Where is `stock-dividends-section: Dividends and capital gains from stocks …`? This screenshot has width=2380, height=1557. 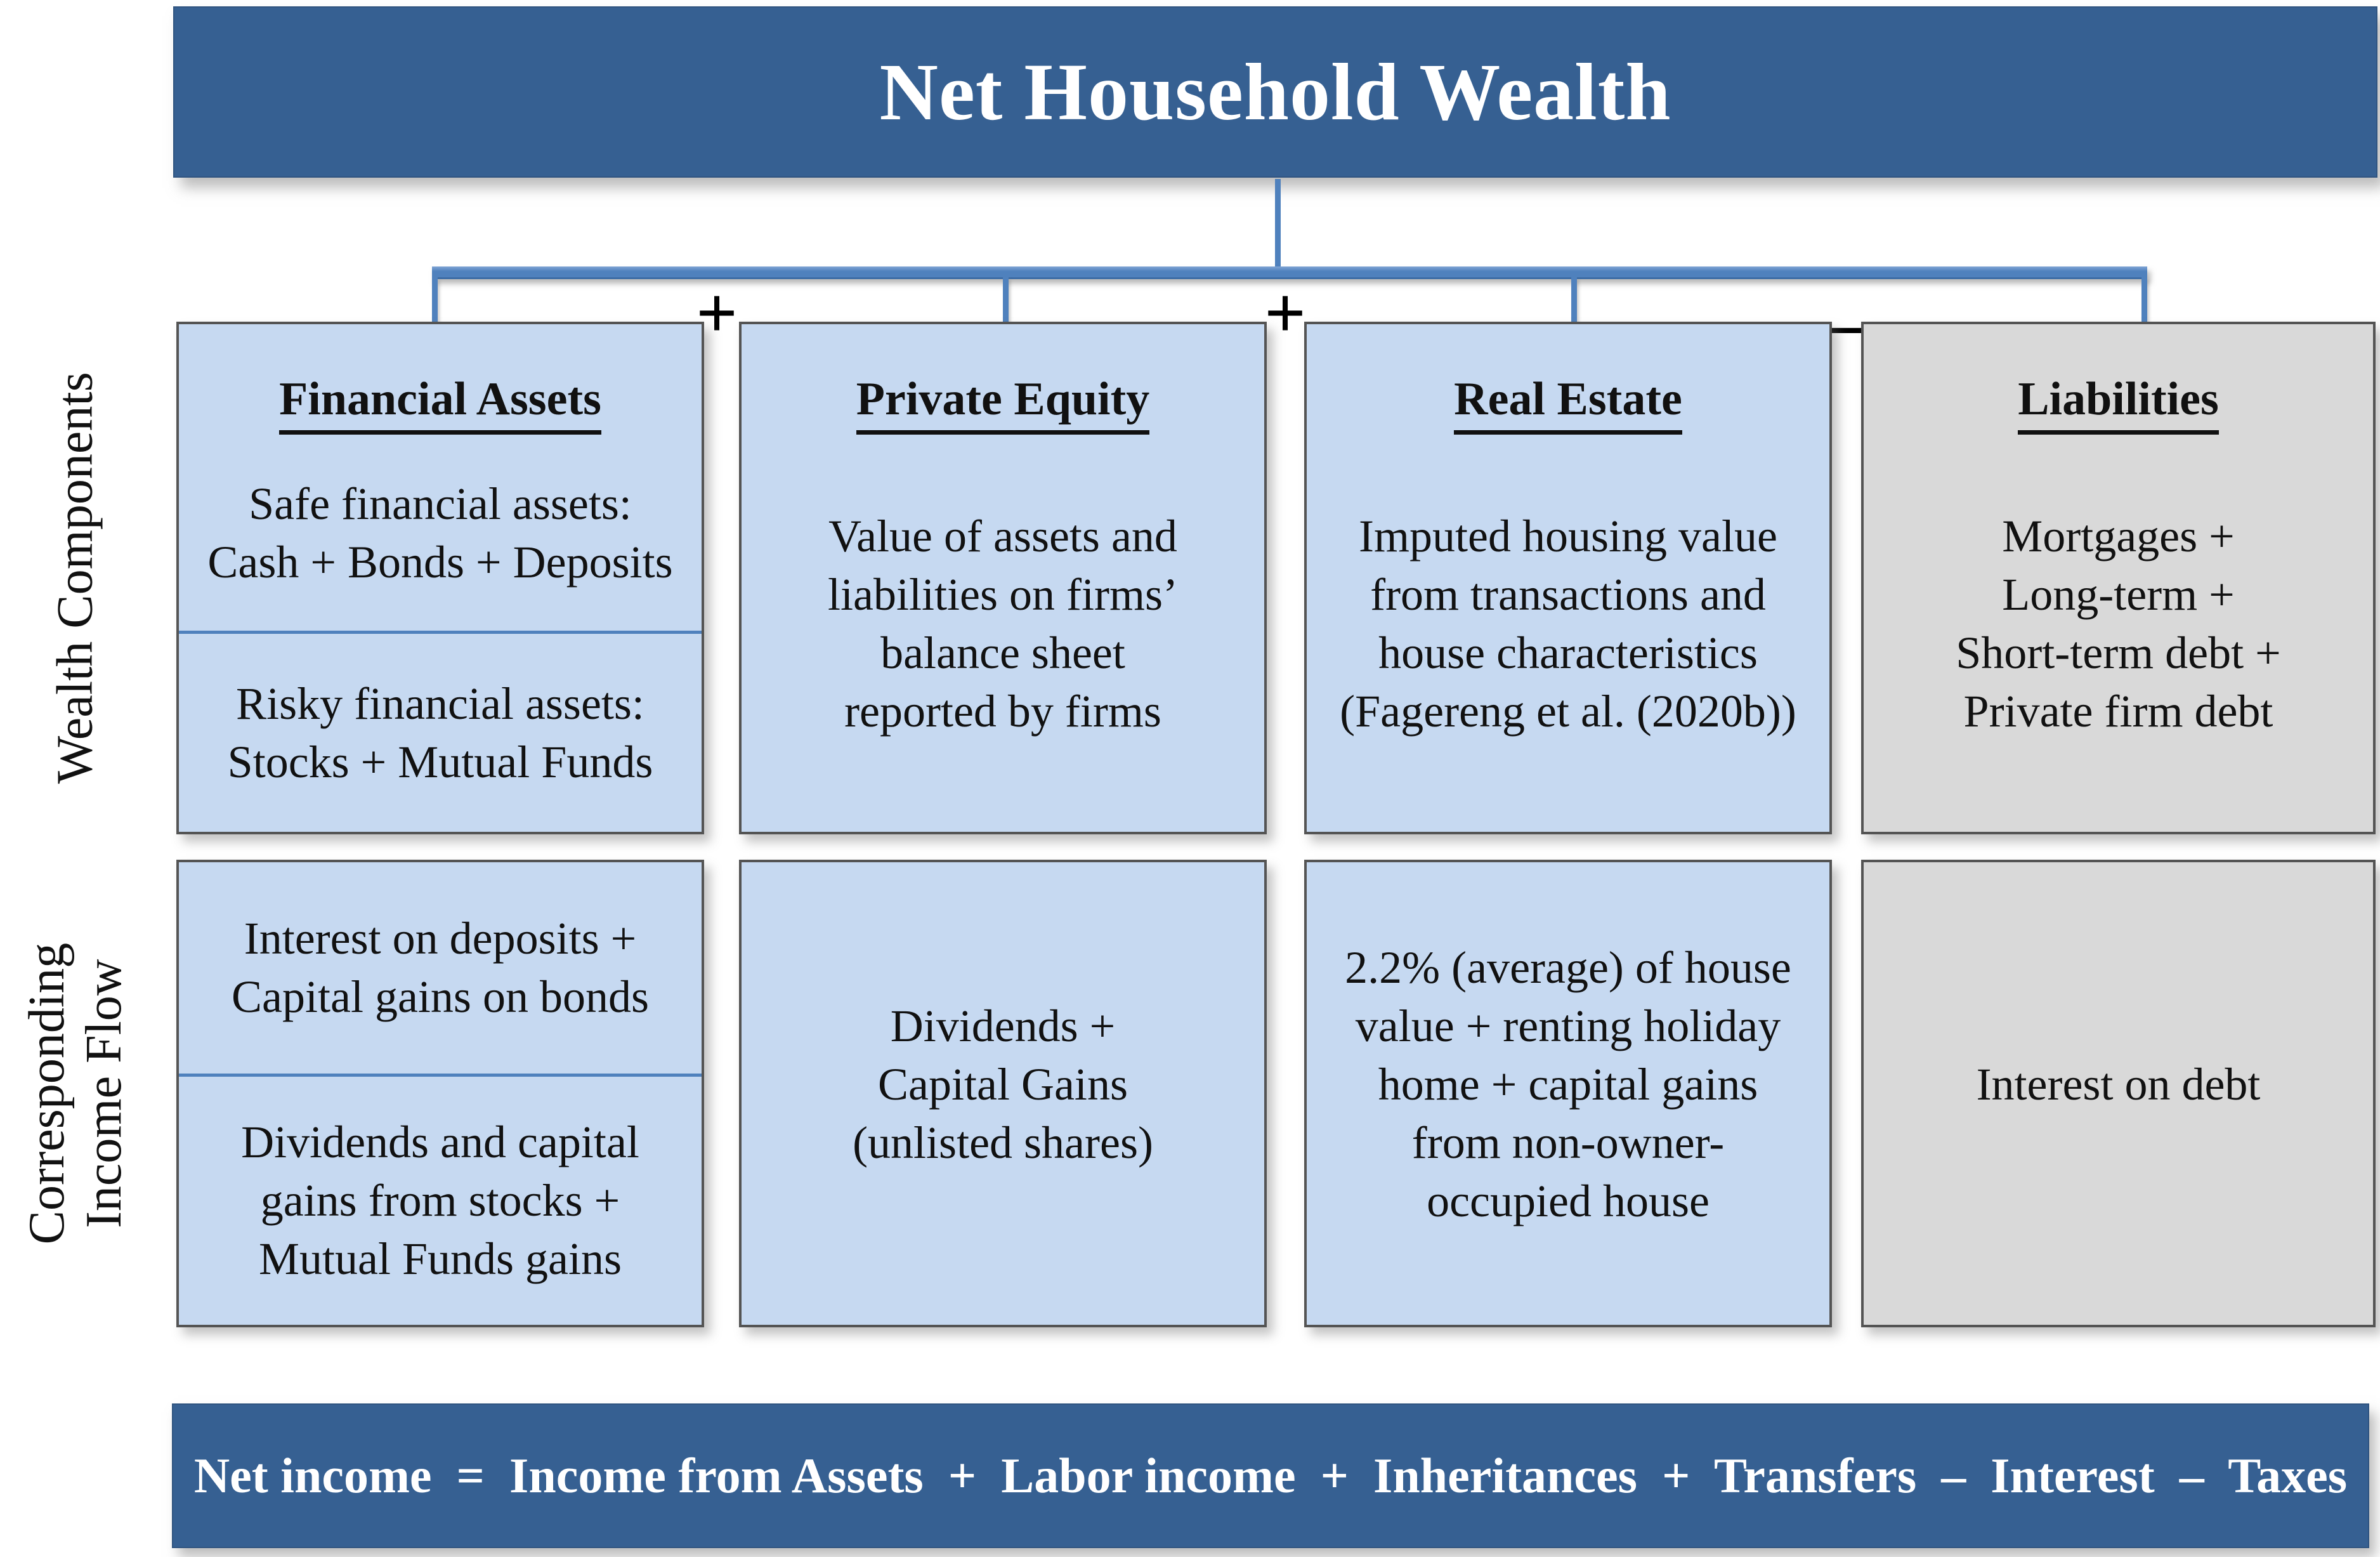 stock-dividends-section: Dividends and capital gains from stocks … is located at coordinates (440, 1201).